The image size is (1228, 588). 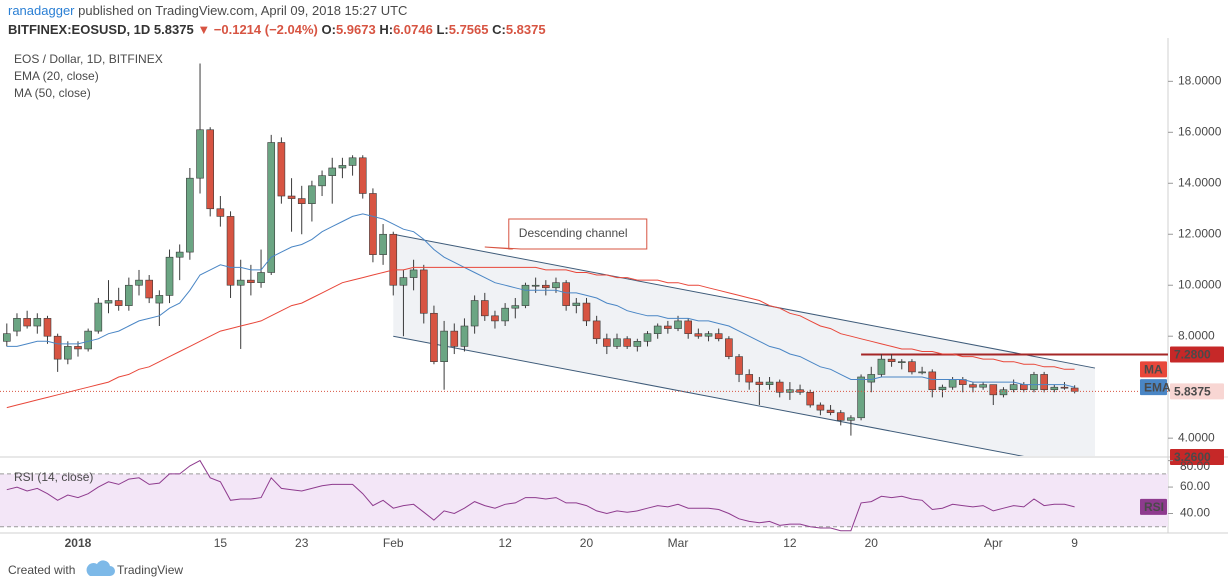 I want to click on author: ranadagger, so click(x=41, y=10).